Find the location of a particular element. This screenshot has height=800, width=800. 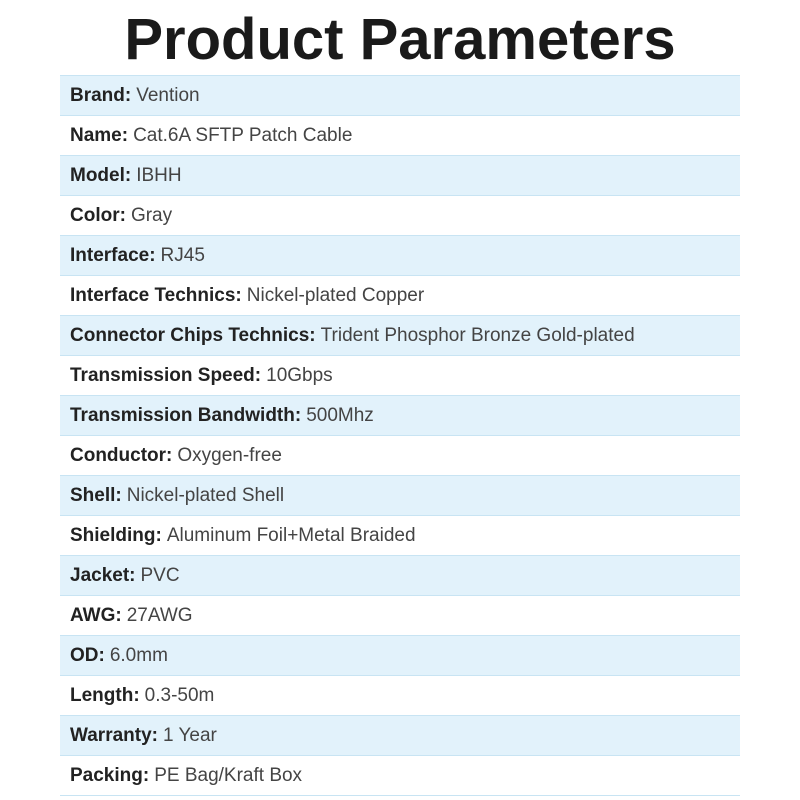

param-label: Interface: is located at coordinates (113, 255).